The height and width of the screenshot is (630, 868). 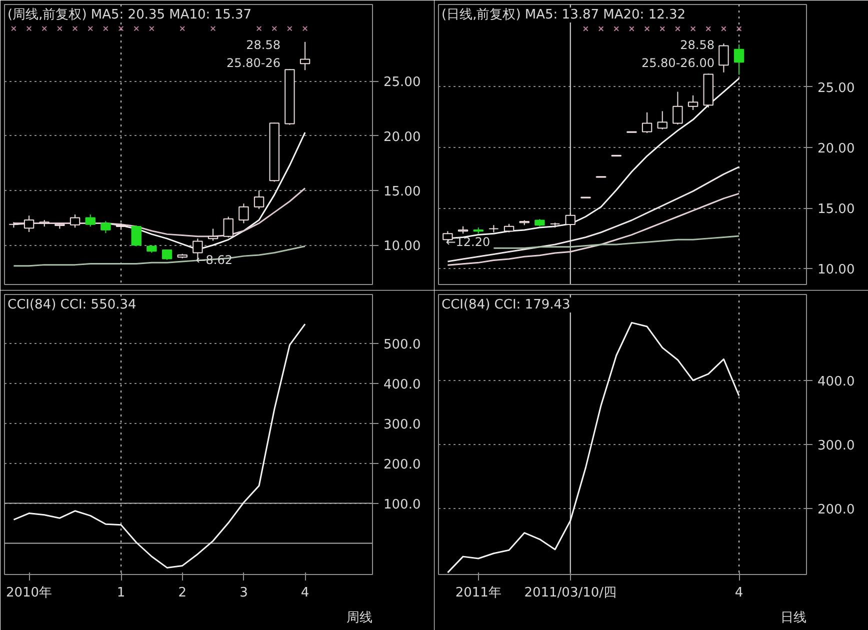 I want to click on x-tick-label: 2011年, so click(x=478, y=593).